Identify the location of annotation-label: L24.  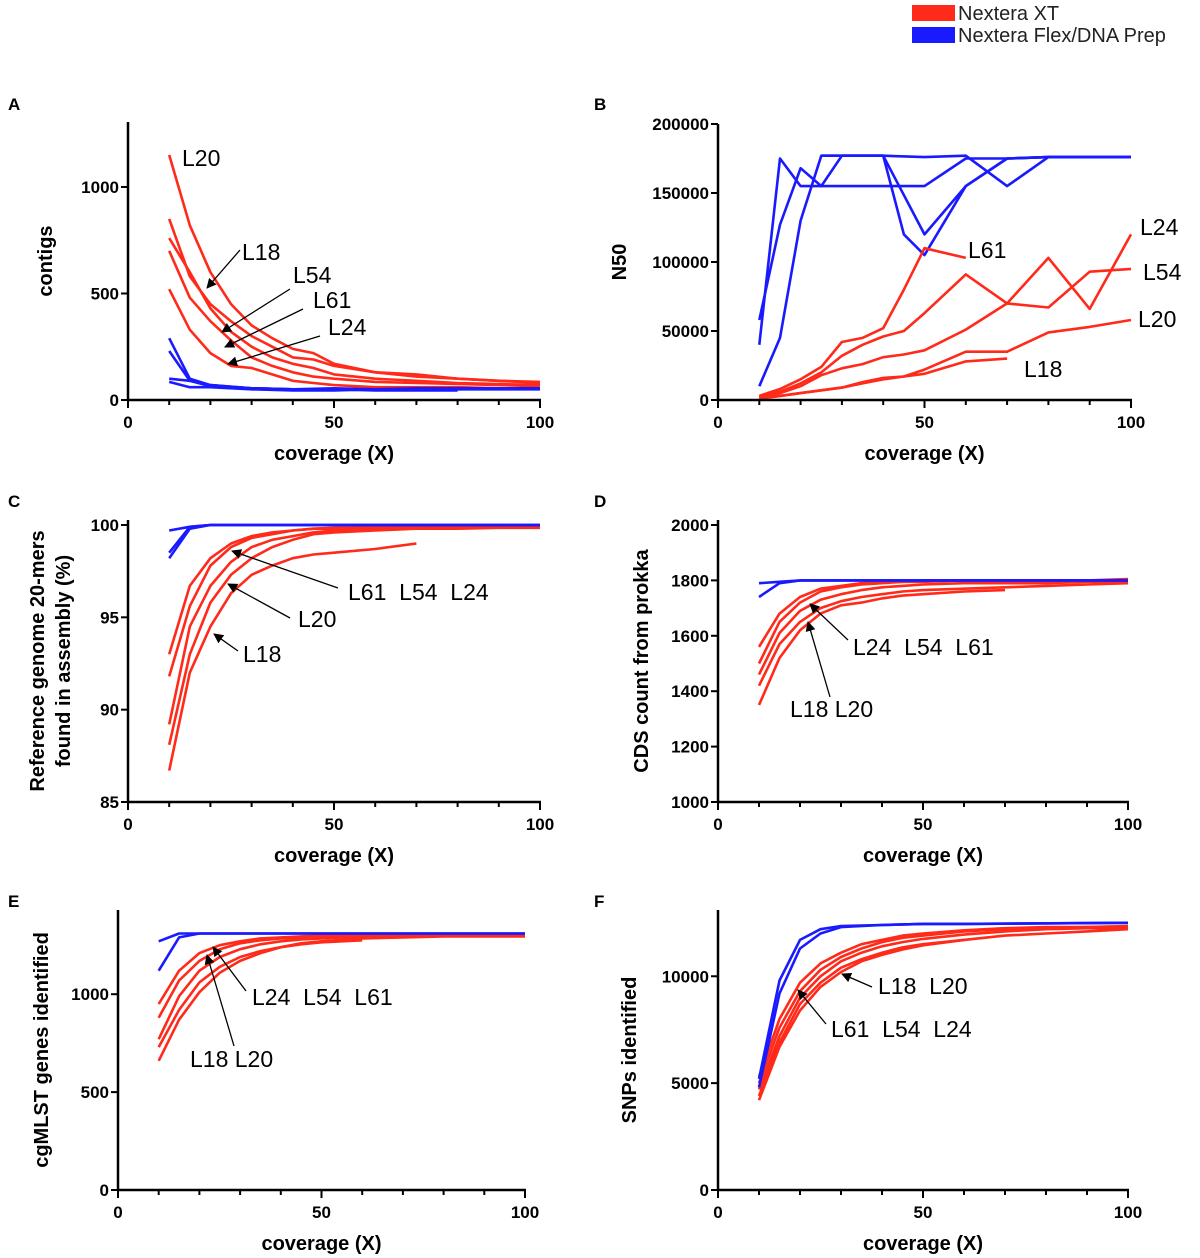
(1159, 227).